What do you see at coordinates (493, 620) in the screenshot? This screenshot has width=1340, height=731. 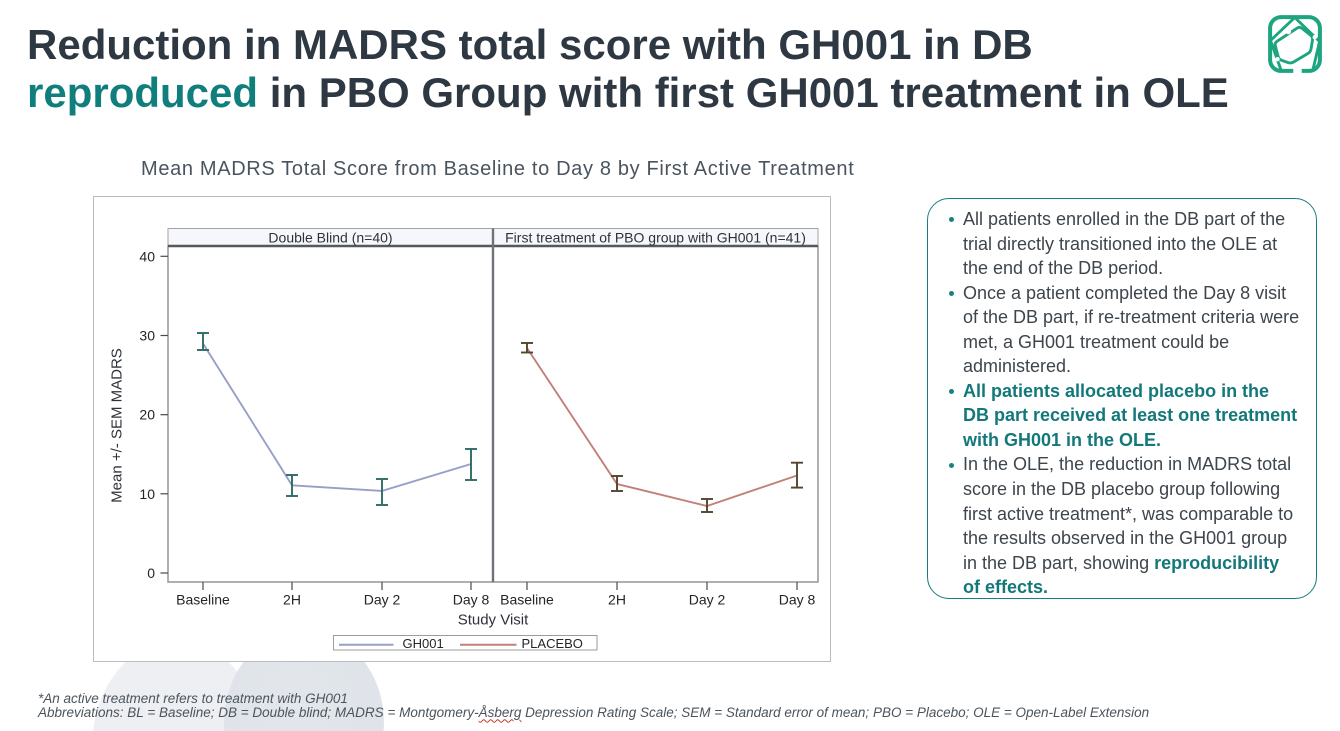 I see `svg-text: Study Visit` at bounding box center [493, 620].